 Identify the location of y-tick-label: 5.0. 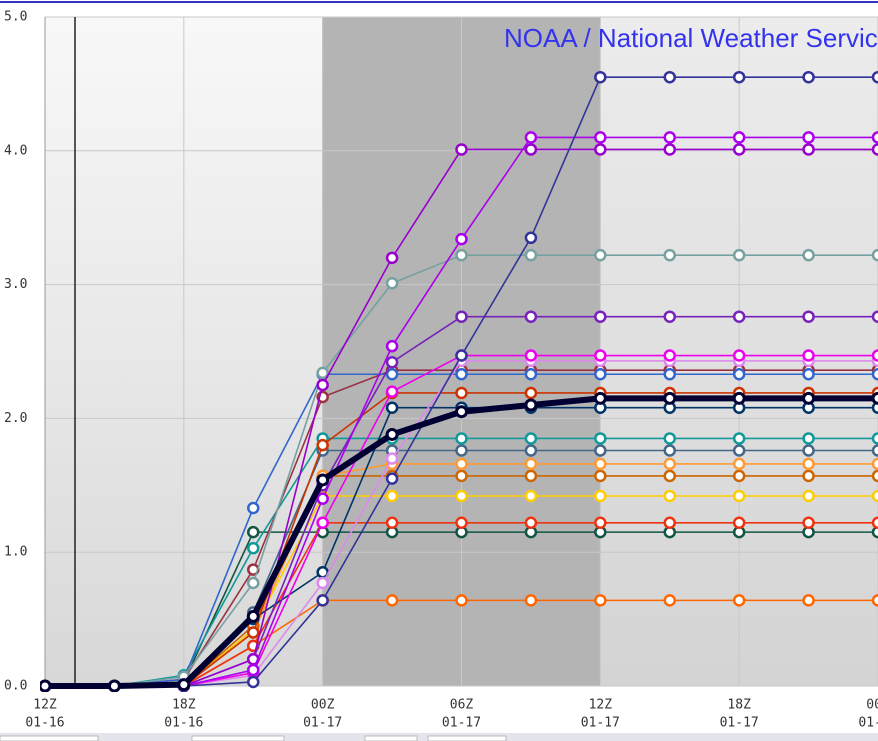
(15, 17).